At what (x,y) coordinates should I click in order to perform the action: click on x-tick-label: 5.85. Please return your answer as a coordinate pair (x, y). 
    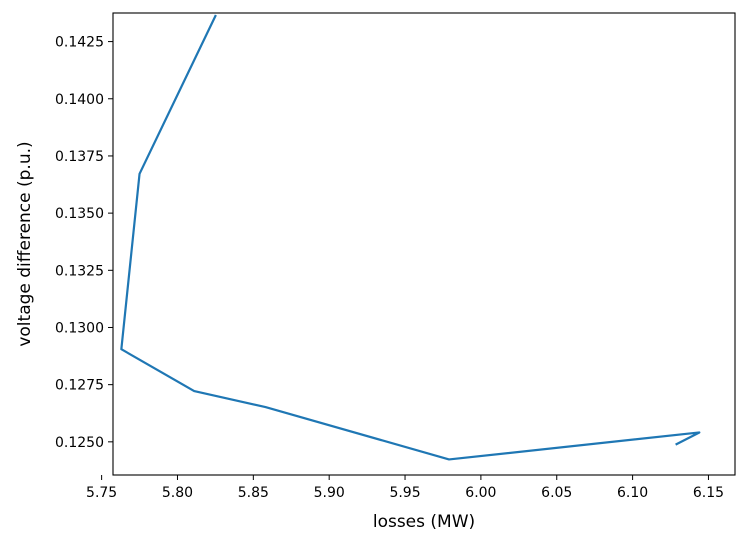
    Looking at the image, I should click on (253, 493).